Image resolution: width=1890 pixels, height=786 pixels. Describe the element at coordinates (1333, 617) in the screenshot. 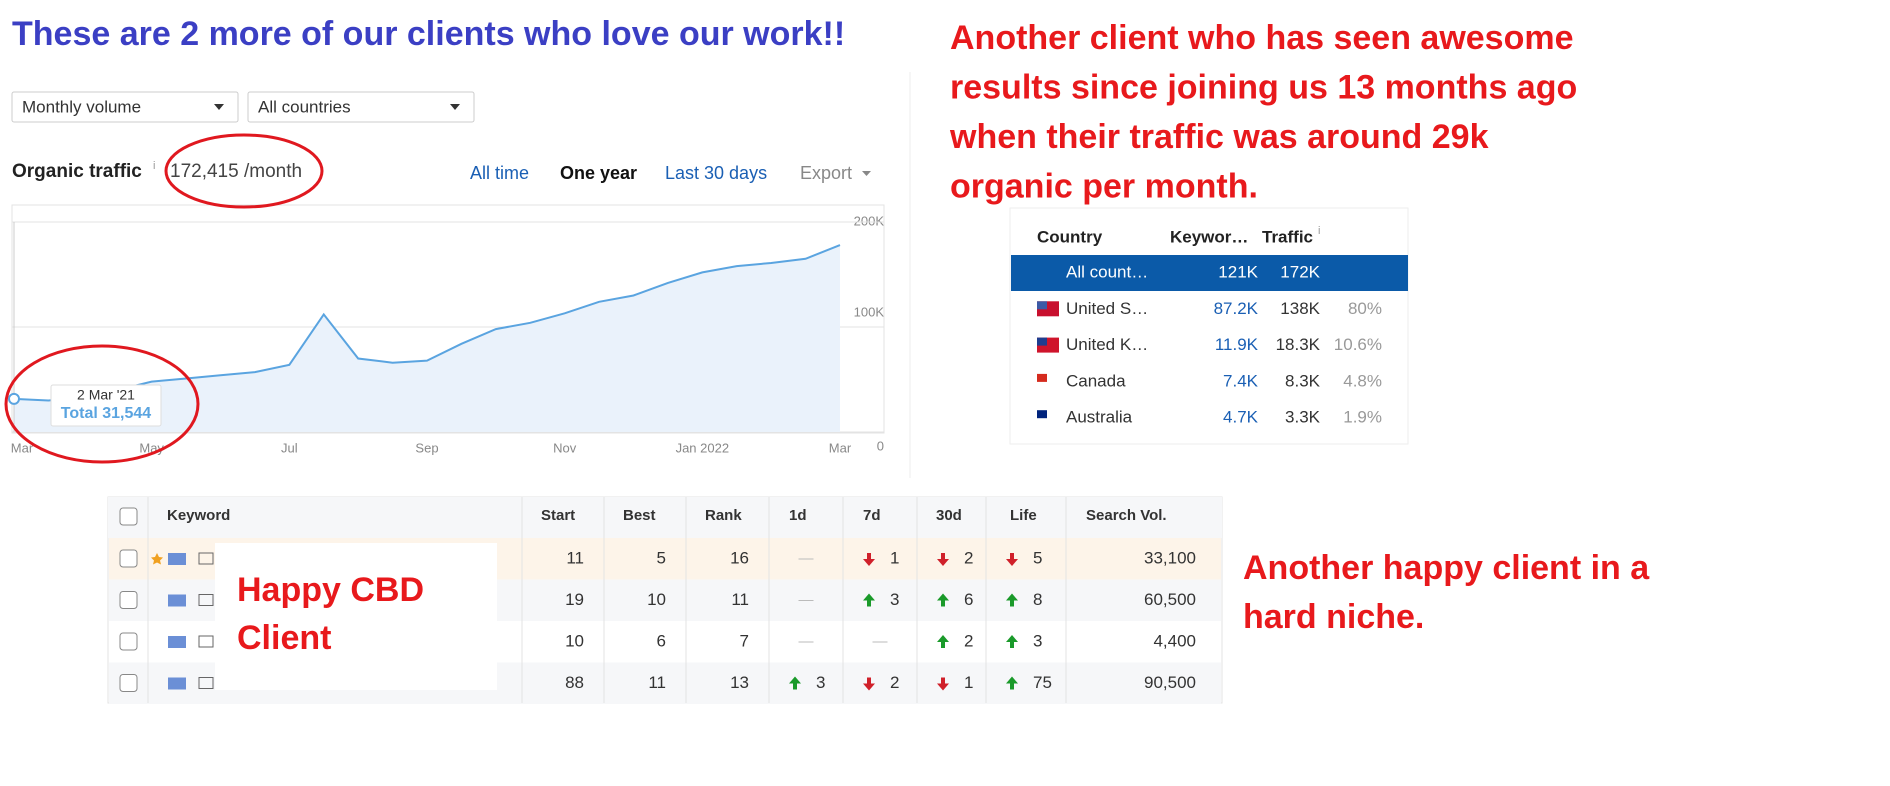

I see `annotation: hard niche.` at that location.